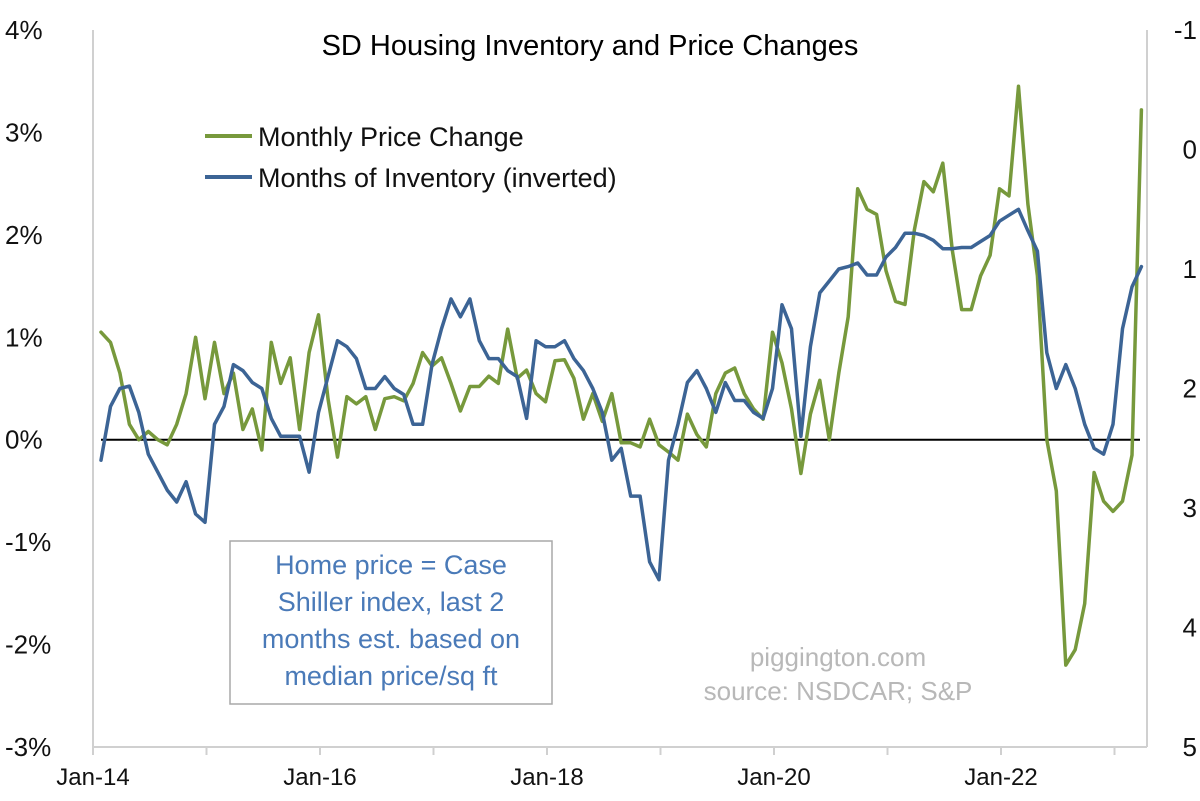  I want to click on note-line-4: median price/sq ft, so click(391, 676).